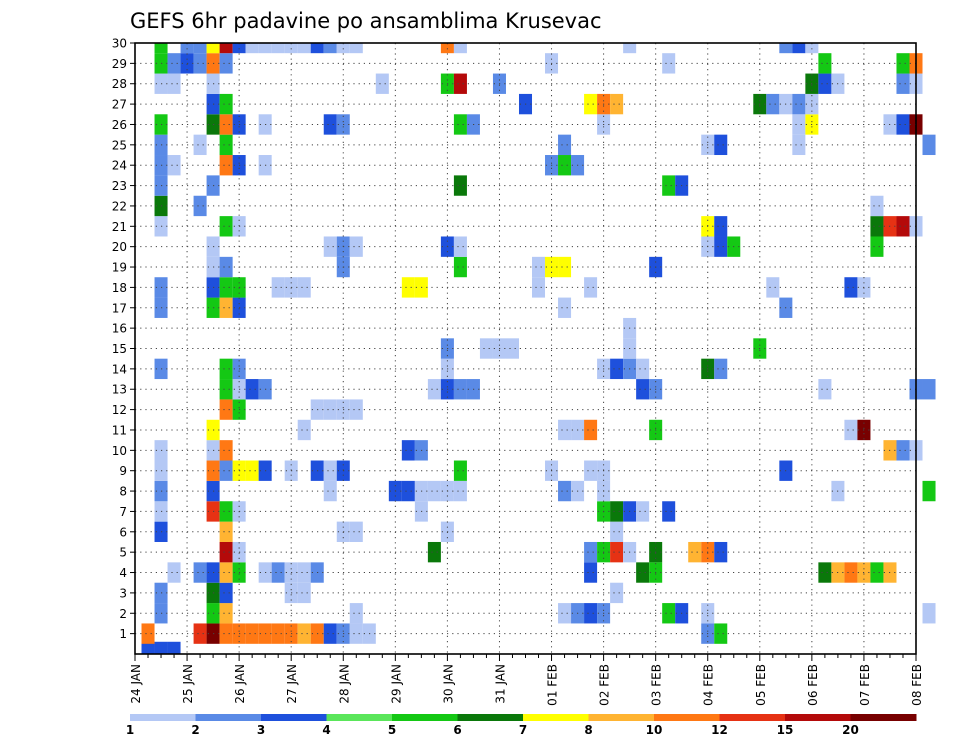 This screenshot has height=742, width=960. I want to click on y-tick-label: 21, so click(119, 227).